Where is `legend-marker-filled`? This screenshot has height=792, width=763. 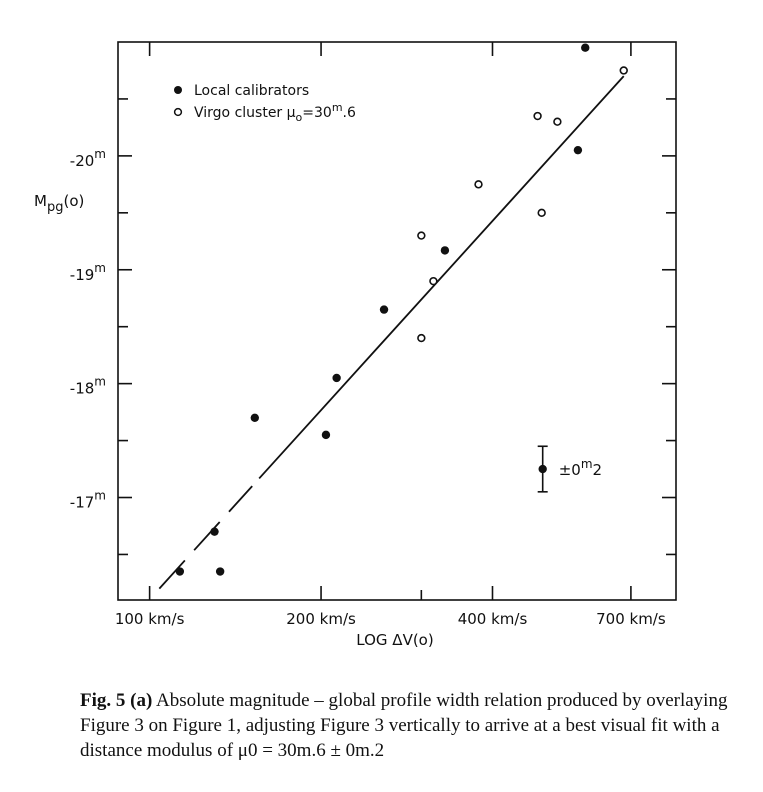 legend-marker-filled is located at coordinates (178, 90).